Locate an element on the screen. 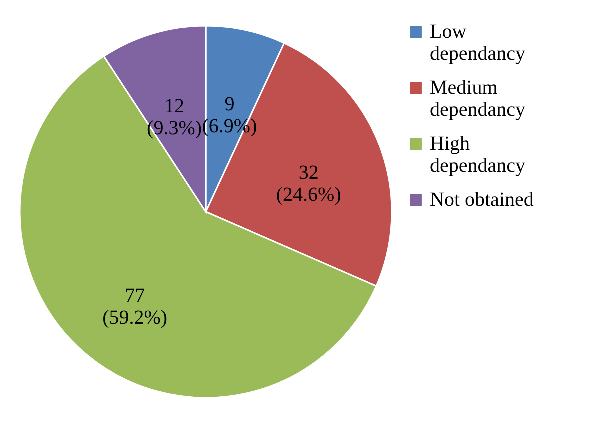  legend-label: Medium dependancy is located at coordinates (478, 99).